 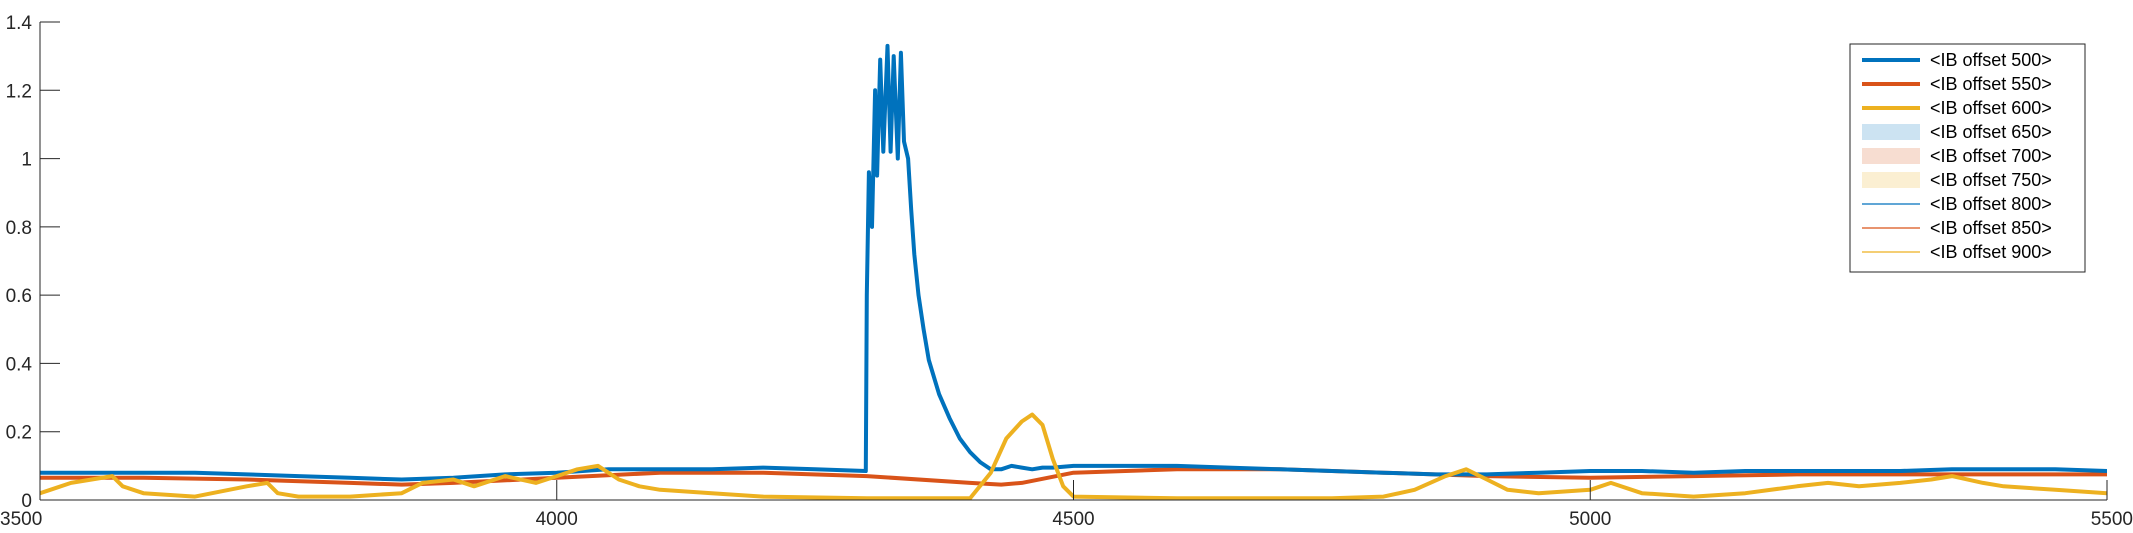 I want to click on legend-label: <IB offset 750>, so click(x=1991, y=180).